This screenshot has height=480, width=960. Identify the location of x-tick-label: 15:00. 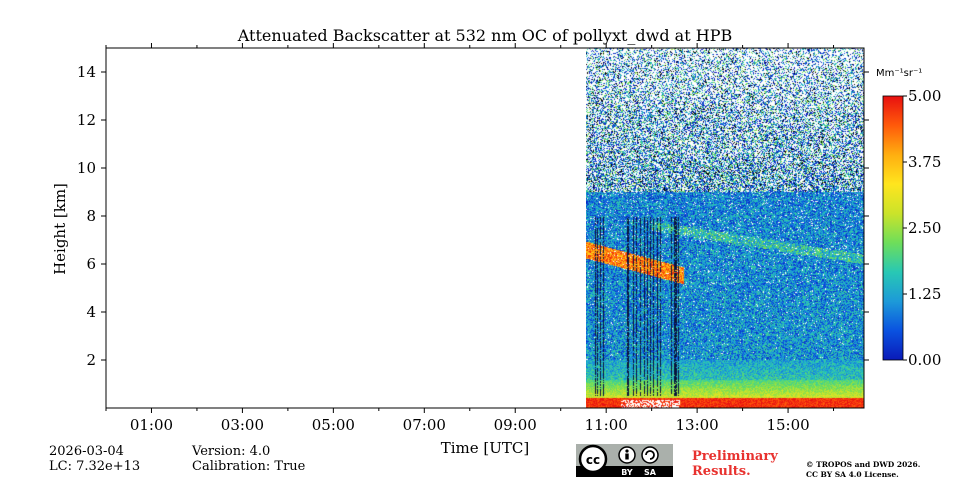
(787, 425).